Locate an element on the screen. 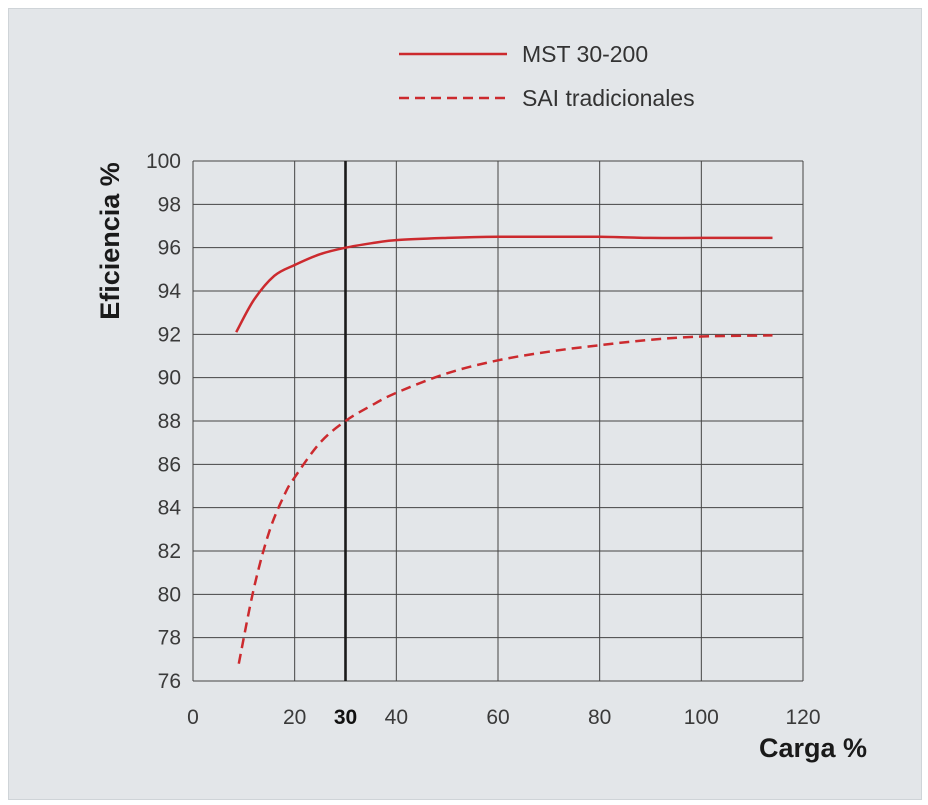  y-tick-label-86: 86 is located at coordinates (169, 464).